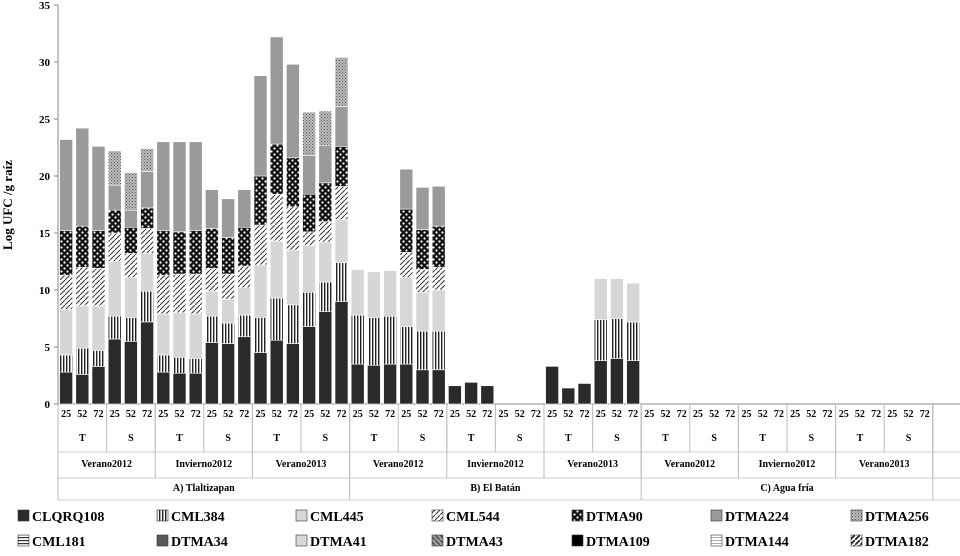 The width and height of the screenshot is (960, 556). What do you see at coordinates (204, 488) in the screenshot?
I see `region-label: A) Tlaltizapan` at bounding box center [204, 488].